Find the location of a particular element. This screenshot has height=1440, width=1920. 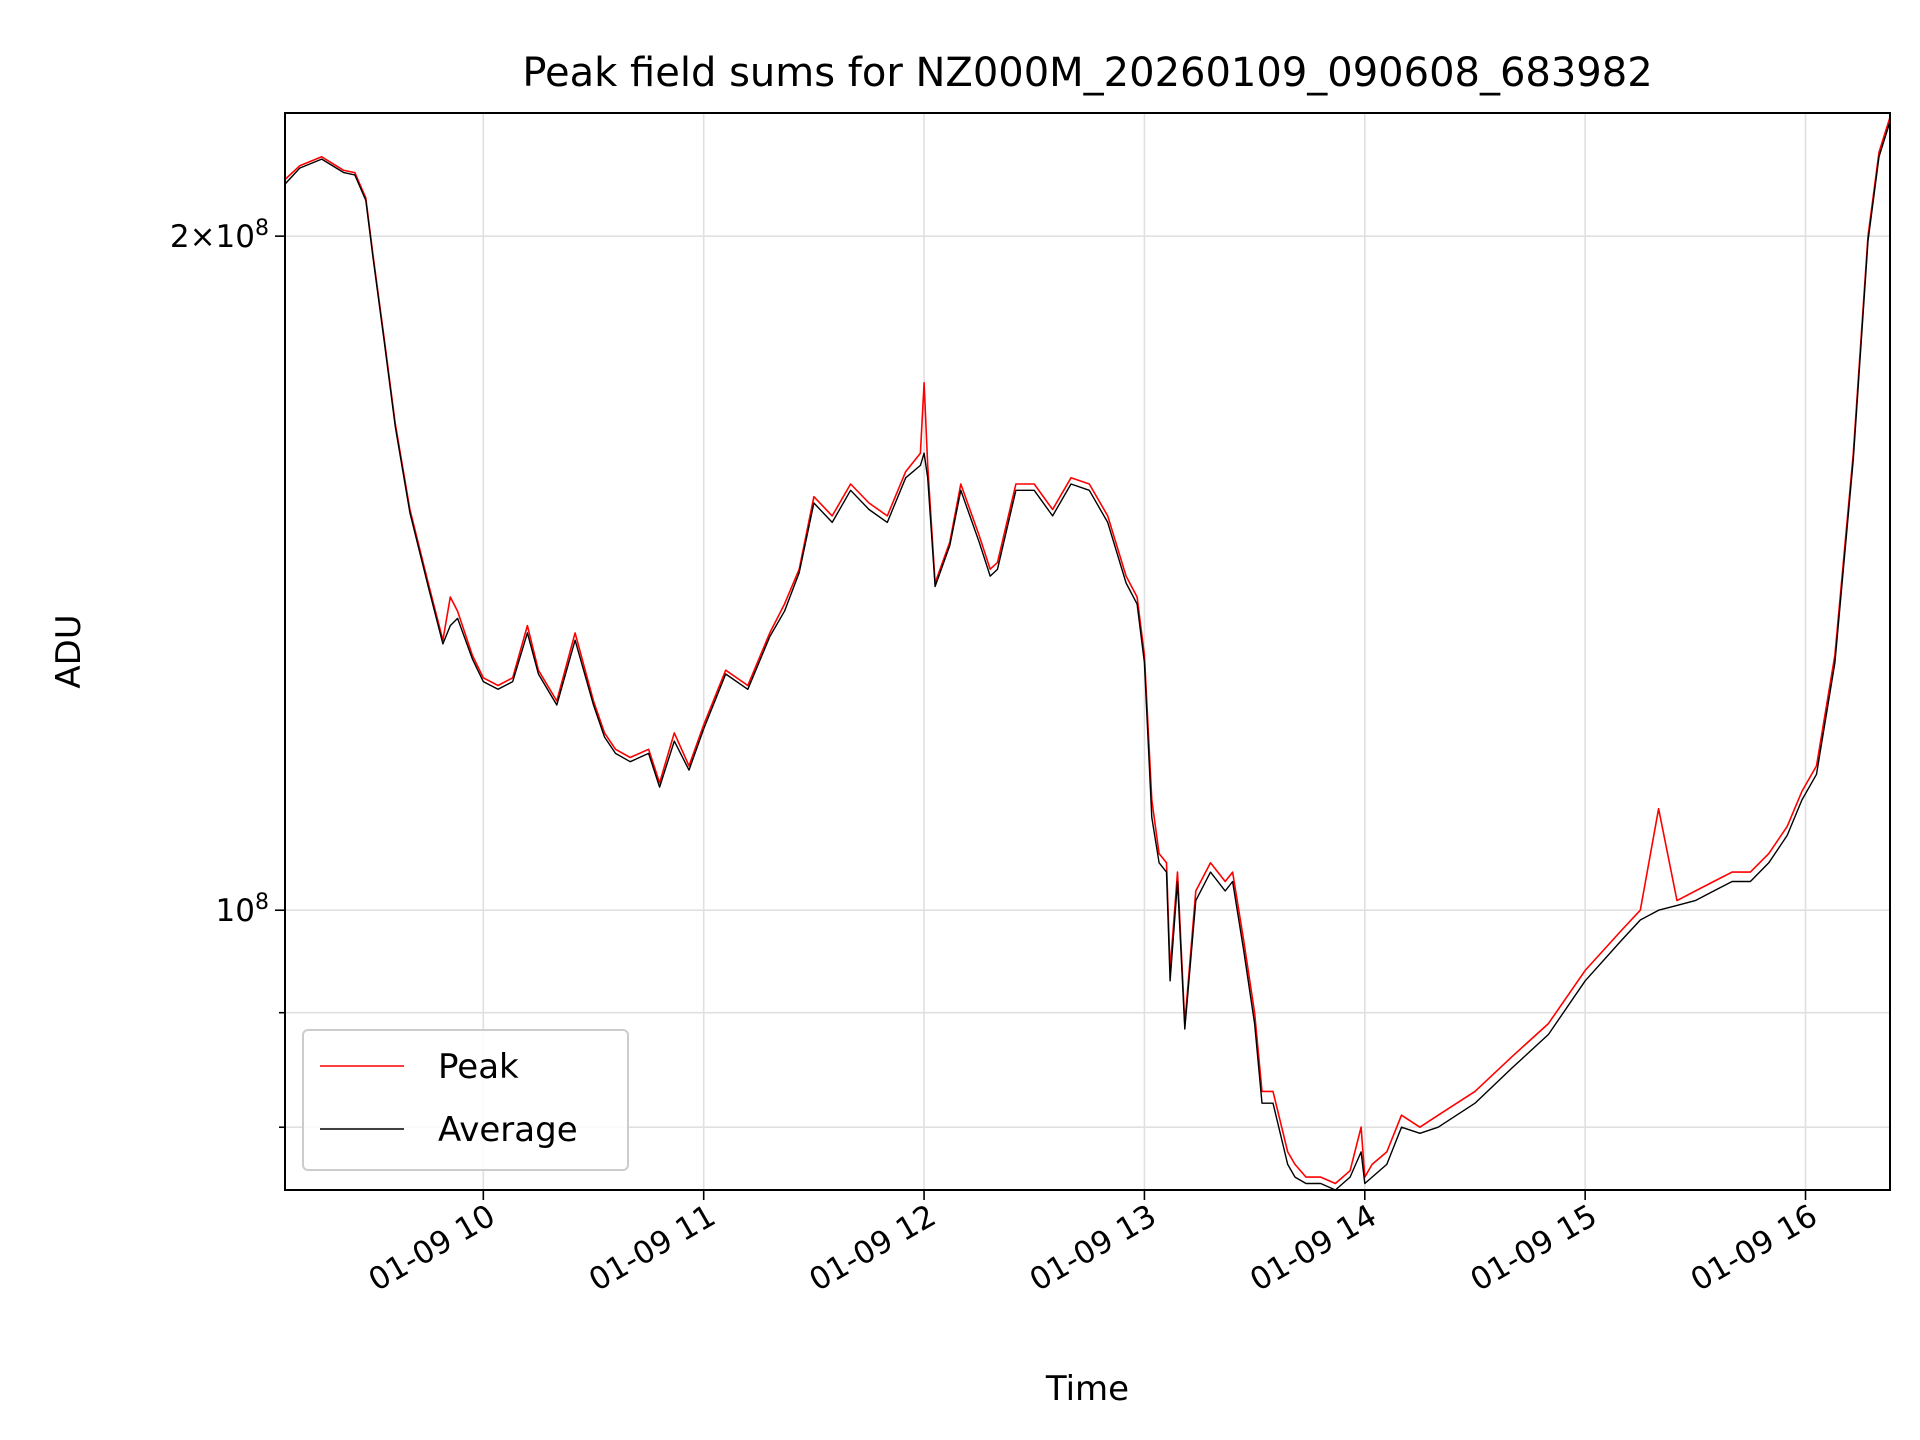

y-axis-label: ADU is located at coordinates (69, 651).